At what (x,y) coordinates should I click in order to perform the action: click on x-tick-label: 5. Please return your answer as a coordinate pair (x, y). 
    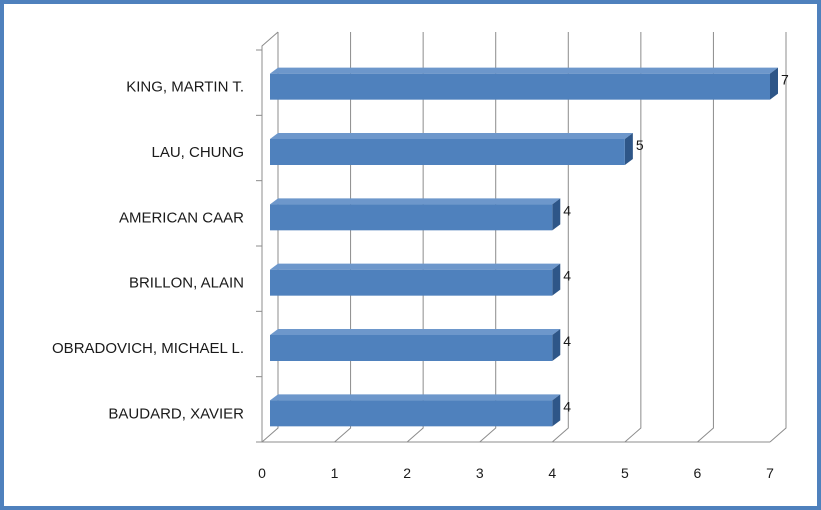
    Looking at the image, I should click on (625, 473).